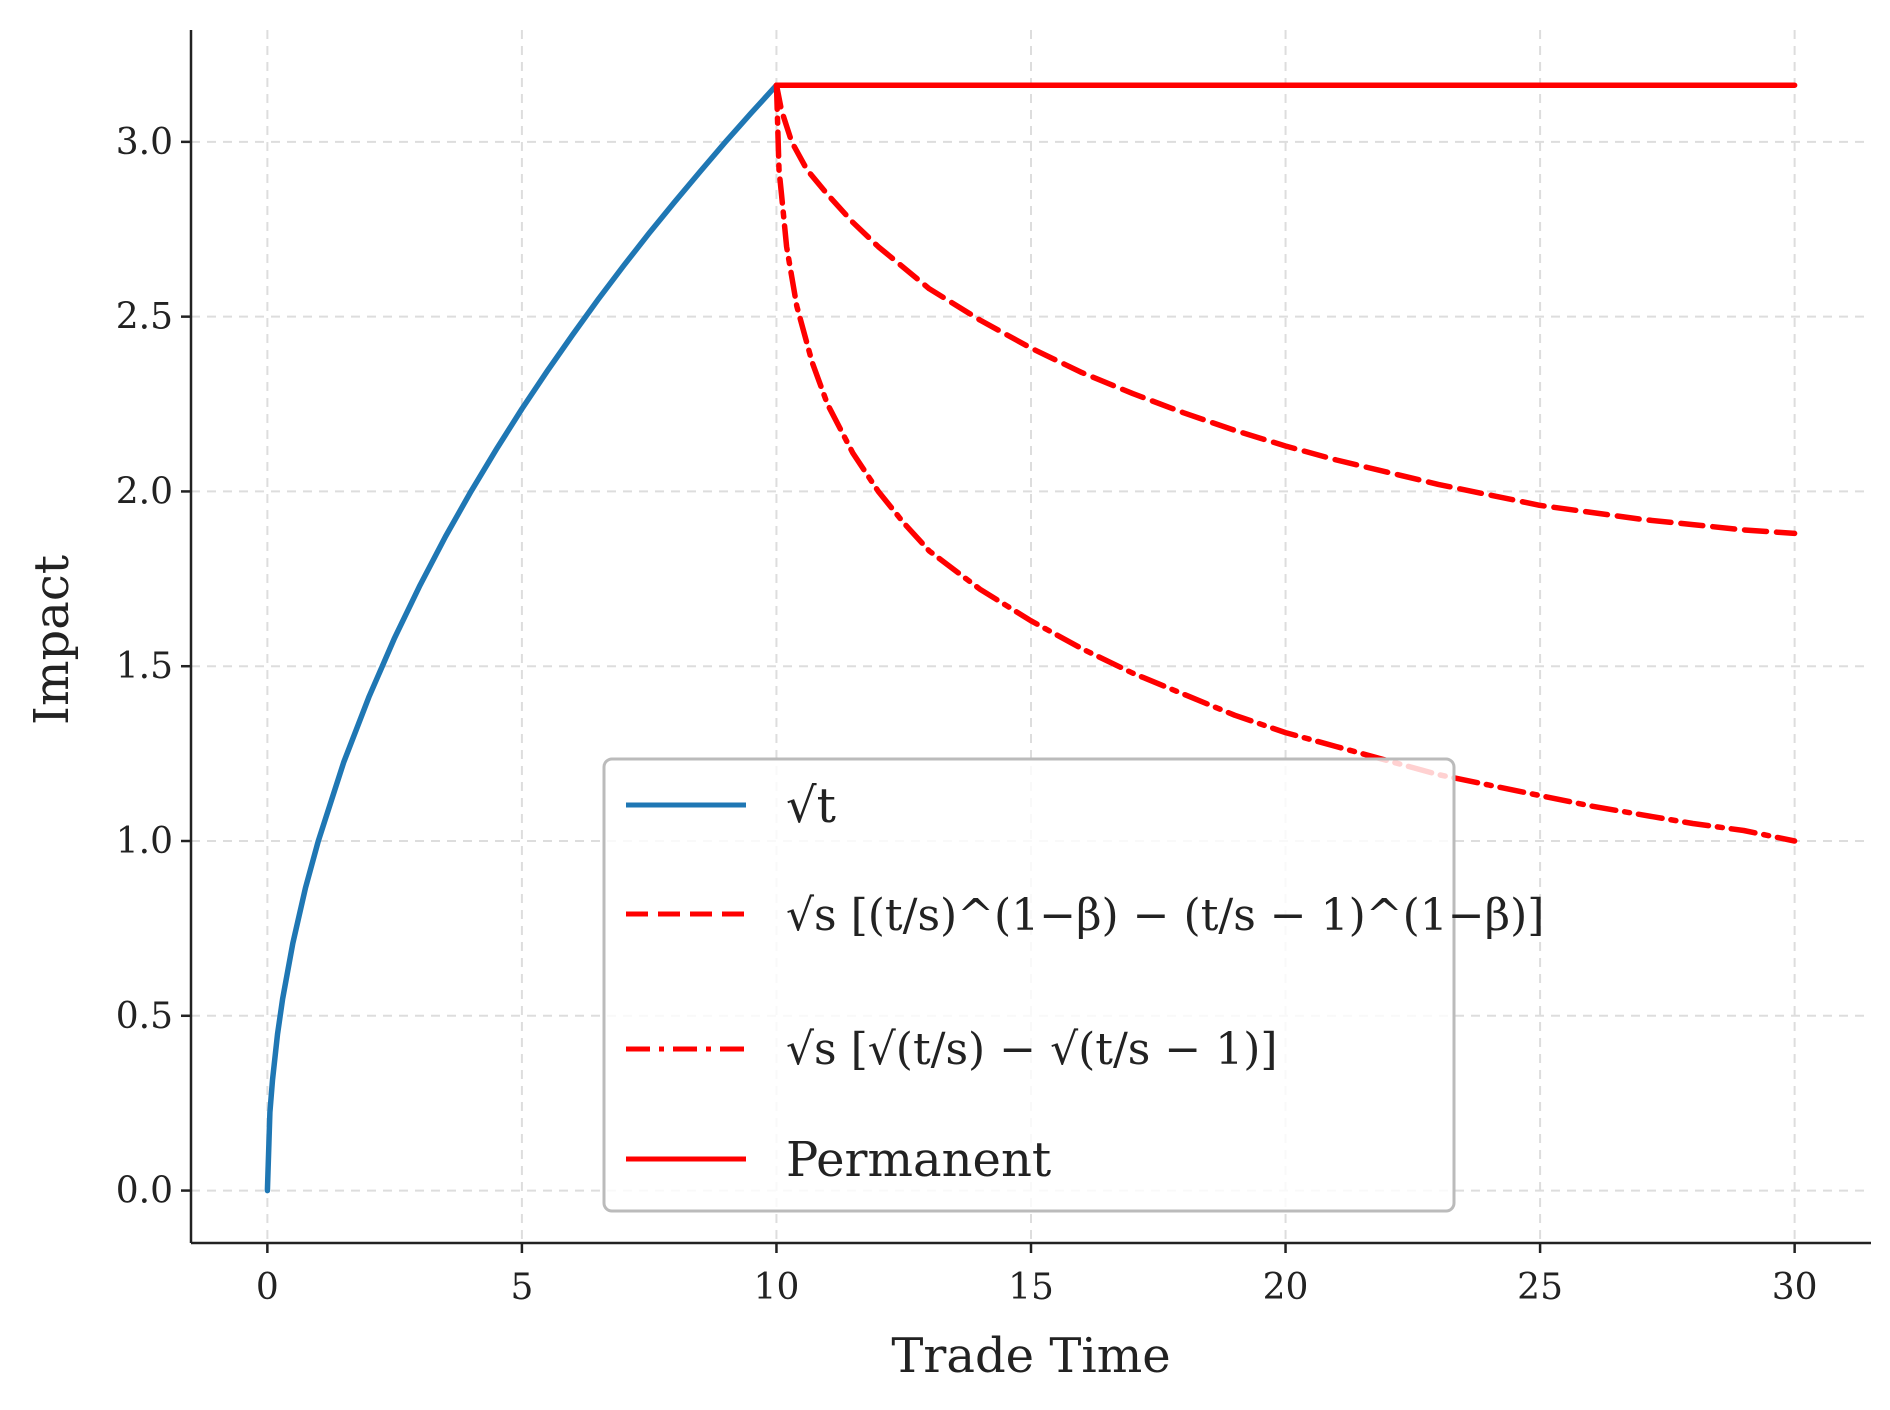 The image size is (1890, 1410). Describe the element at coordinates (521, 1287) in the screenshot. I see `x-tick-label-1: 5` at that location.